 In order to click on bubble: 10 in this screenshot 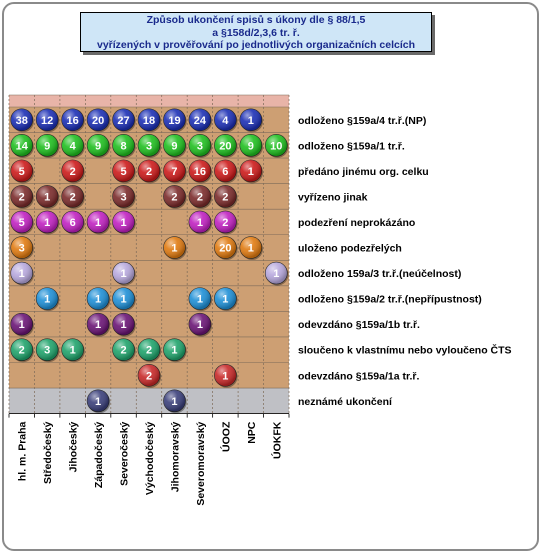, I will do `click(276, 146)`.